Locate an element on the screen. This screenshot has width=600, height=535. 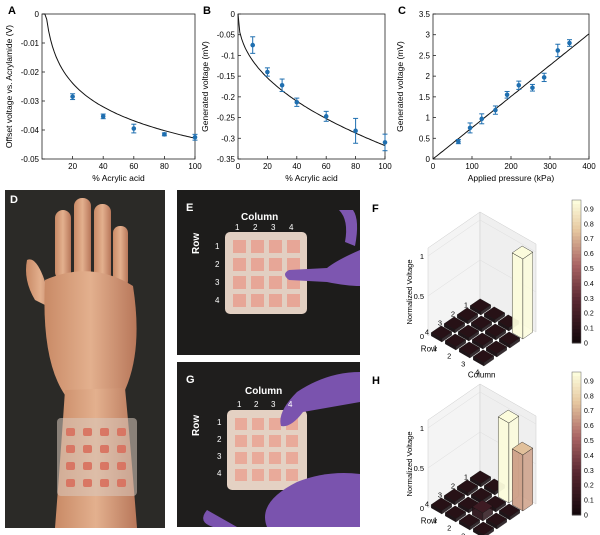
y-tick-label: 0 is located at coordinates (428, 159).